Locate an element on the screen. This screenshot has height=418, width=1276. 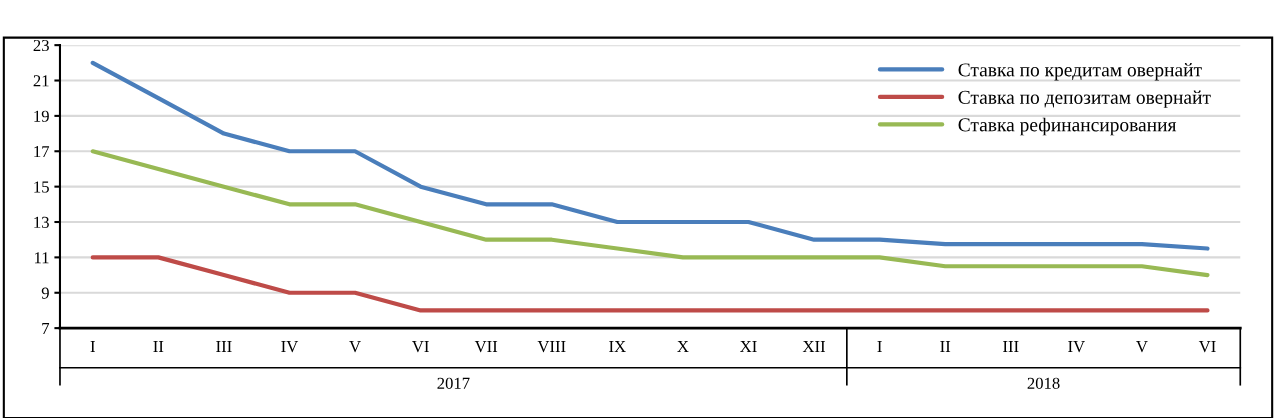
y-tick-label: 19 is located at coordinates (41, 116).